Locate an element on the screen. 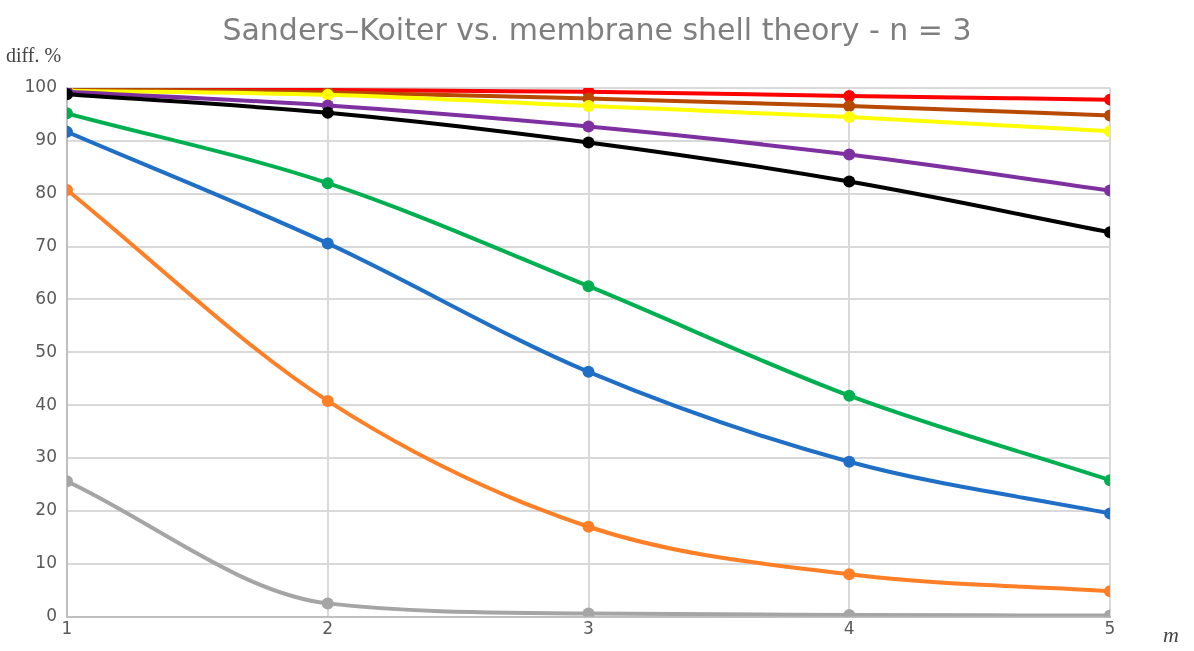 The width and height of the screenshot is (1194, 651). x-tick-label: 5 is located at coordinates (1110, 628).